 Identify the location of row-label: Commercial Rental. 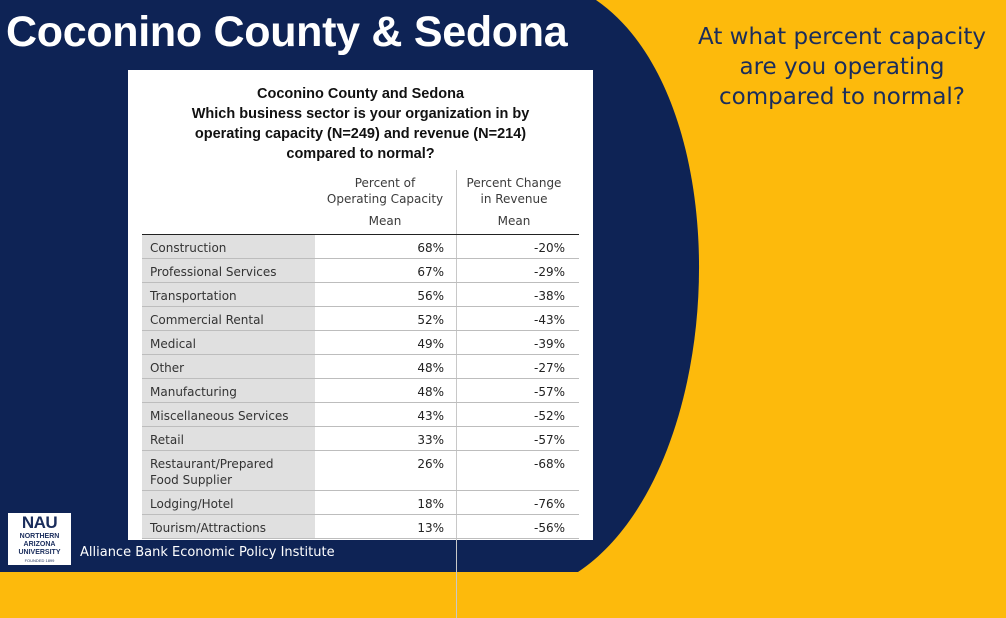
(207, 320).